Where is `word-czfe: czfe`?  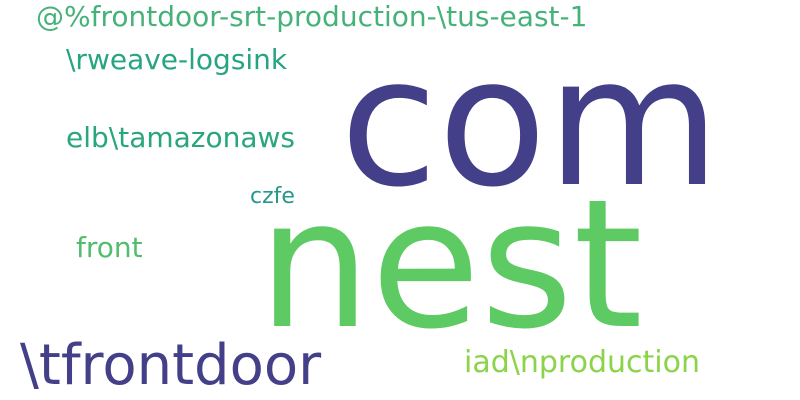
word-czfe: czfe is located at coordinates (272, 196).